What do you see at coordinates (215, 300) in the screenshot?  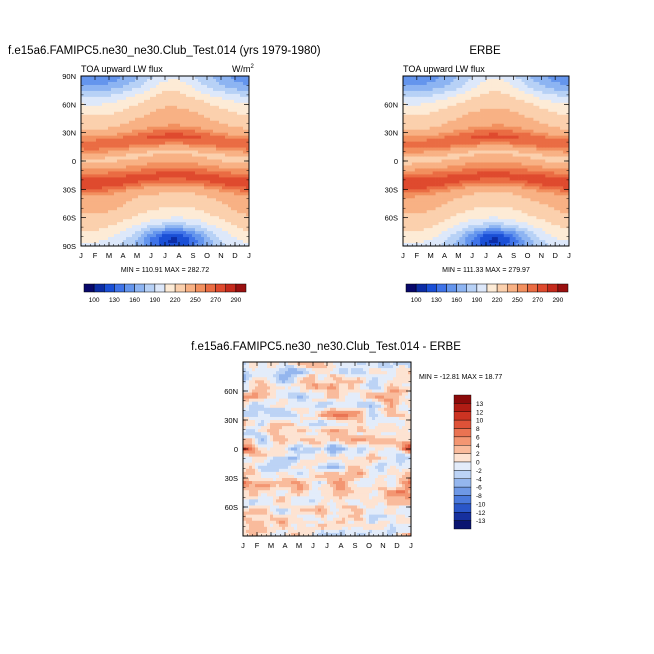 I see `colorbar-label: 270` at bounding box center [215, 300].